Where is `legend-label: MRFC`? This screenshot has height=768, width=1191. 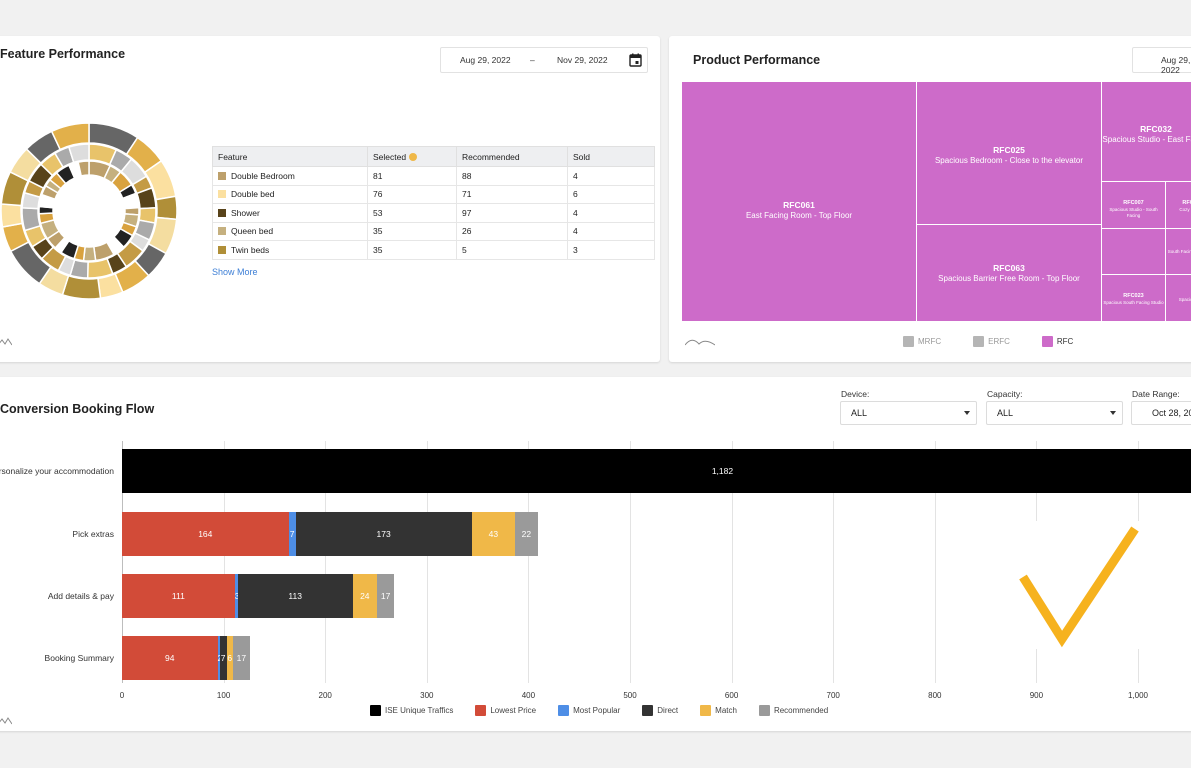
legend-label: MRFC is located at coordinates (930, 341).